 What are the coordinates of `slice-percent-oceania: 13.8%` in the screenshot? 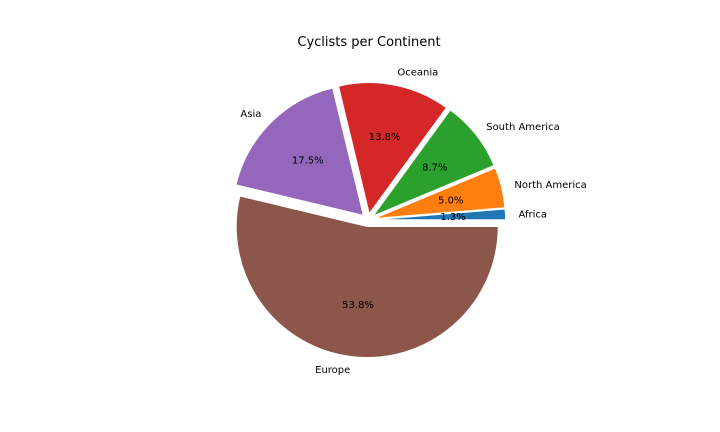 It's located at (385, 137).